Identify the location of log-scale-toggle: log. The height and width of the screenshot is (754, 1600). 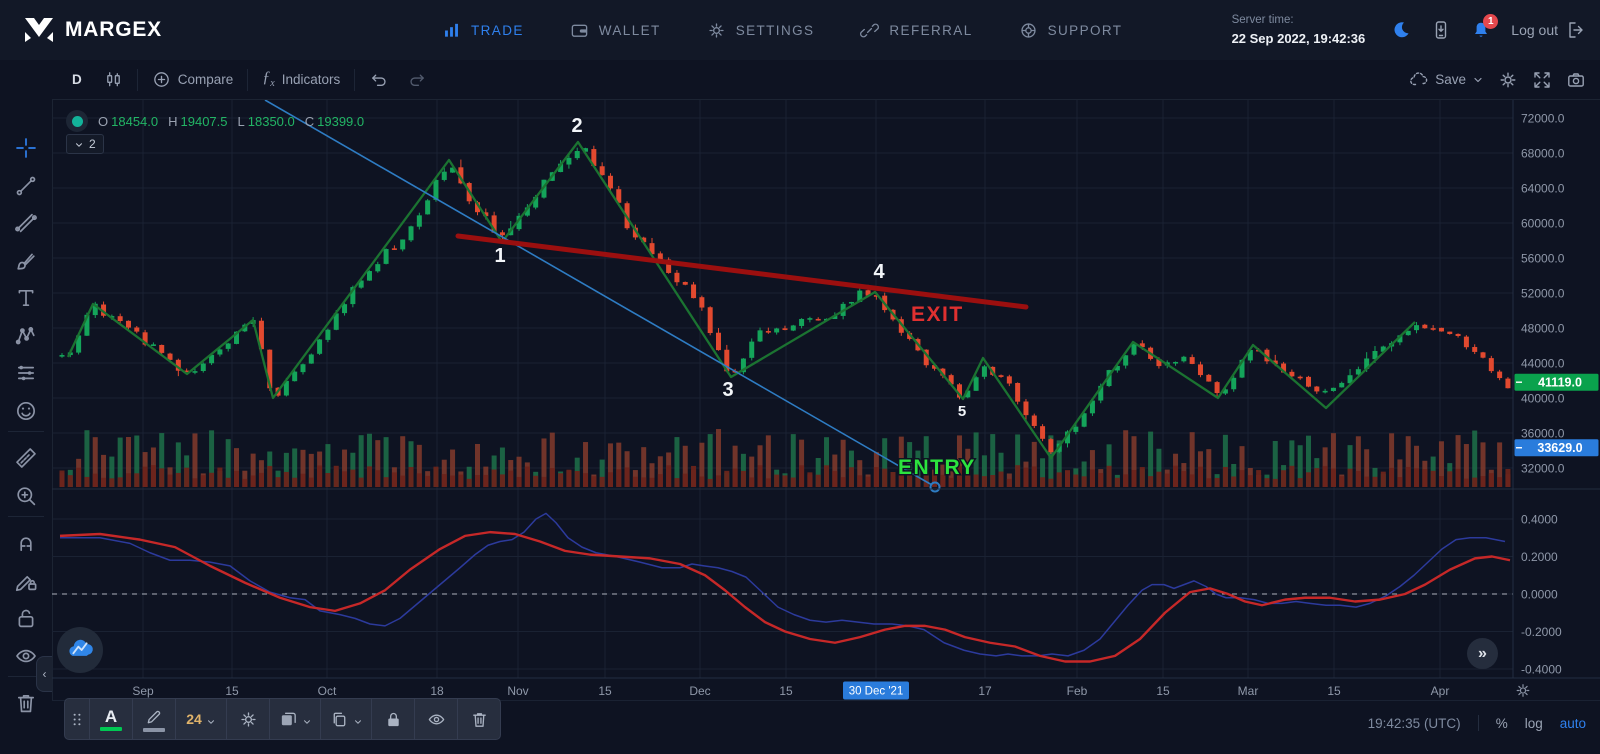
(1533, 723).